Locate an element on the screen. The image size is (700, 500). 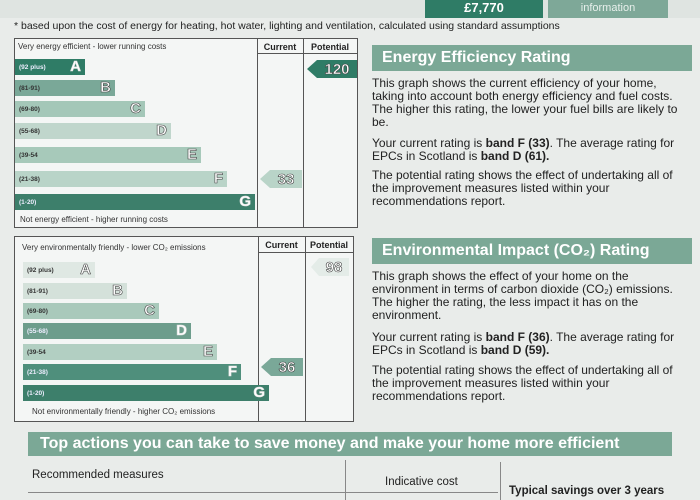
energy-rating-heading: Energy Efficiency Rating is located at coordinates (532, 58).